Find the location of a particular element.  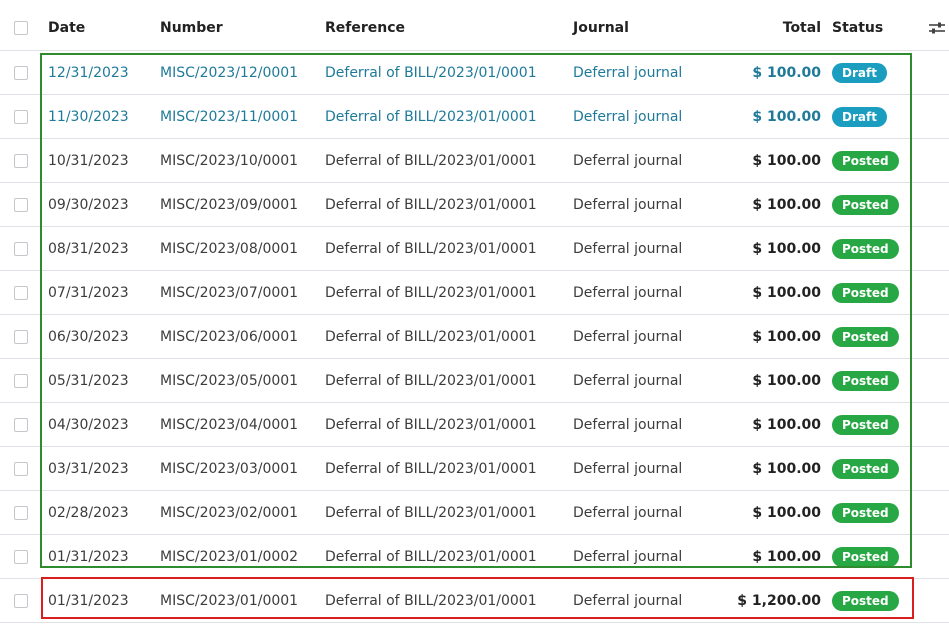

column-options-button is located at coordinates (937, 28).